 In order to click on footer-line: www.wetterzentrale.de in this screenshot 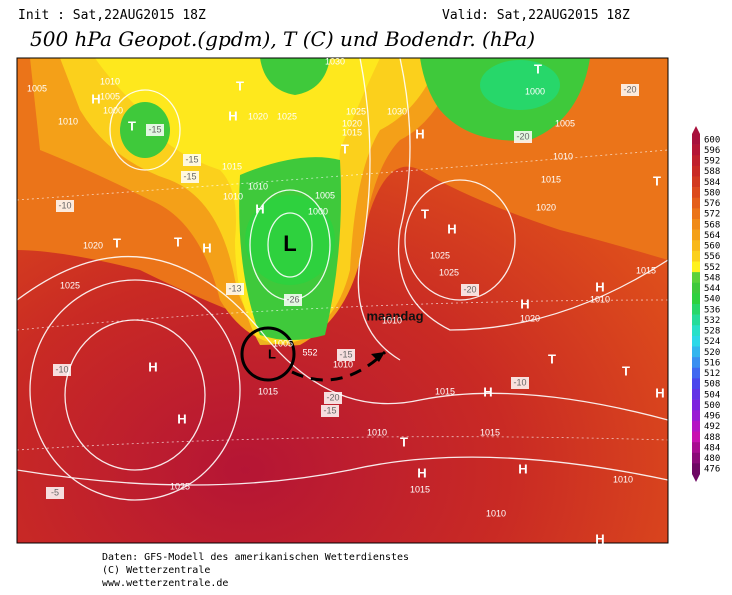, I will do `click(165, 583)`.